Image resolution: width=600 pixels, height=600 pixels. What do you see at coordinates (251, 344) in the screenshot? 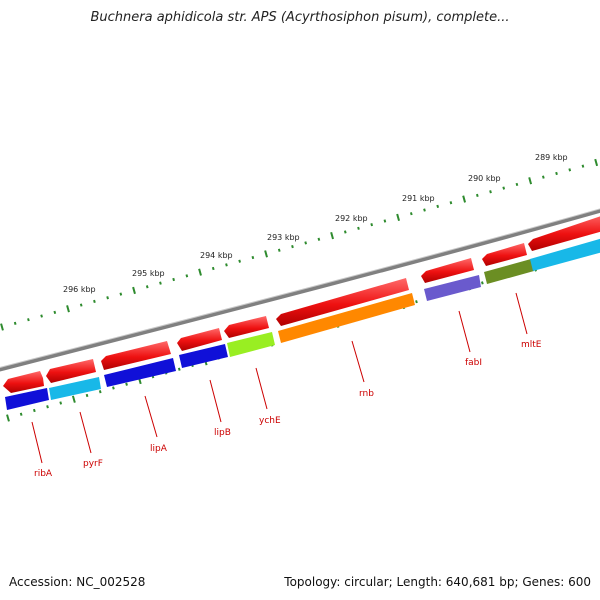
I see `gene-ychE-bar` at bounding box center [251, 344].